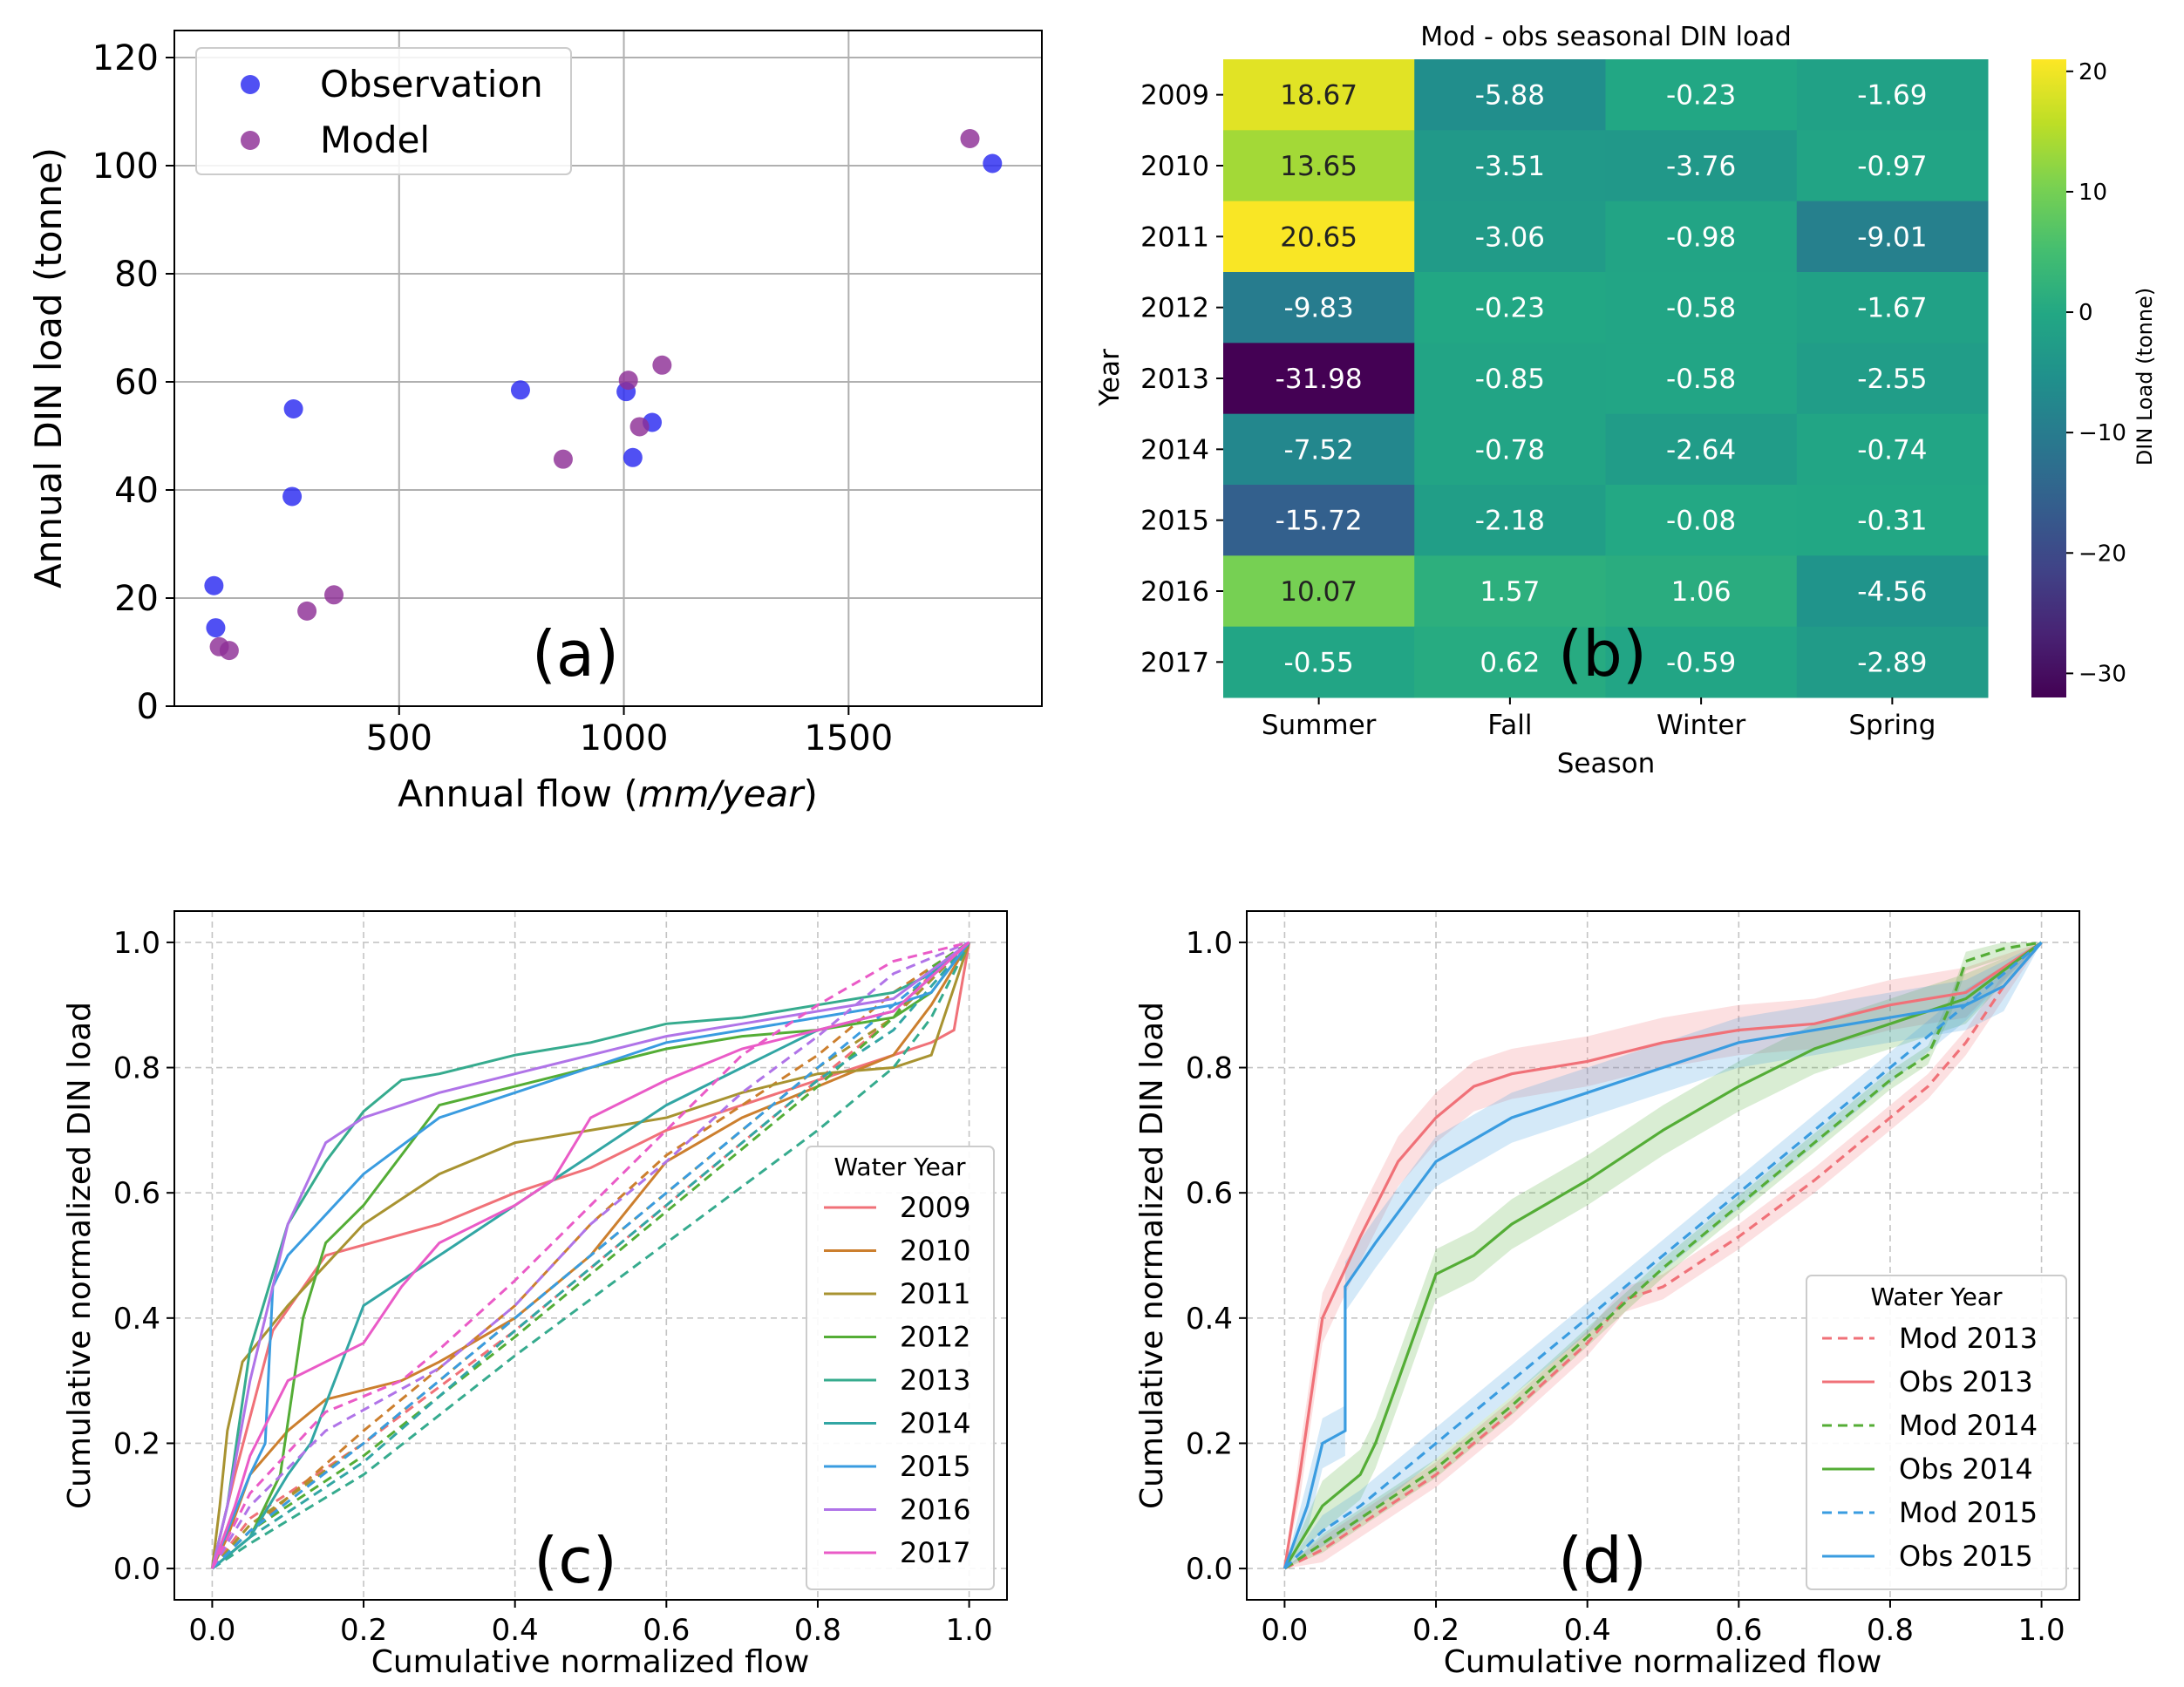 This screenshot has width=2184, height=1687. Describe the element at coordinates (935, 1423) in the screenshot. I see `legend-label-2014: 2014` at that location.